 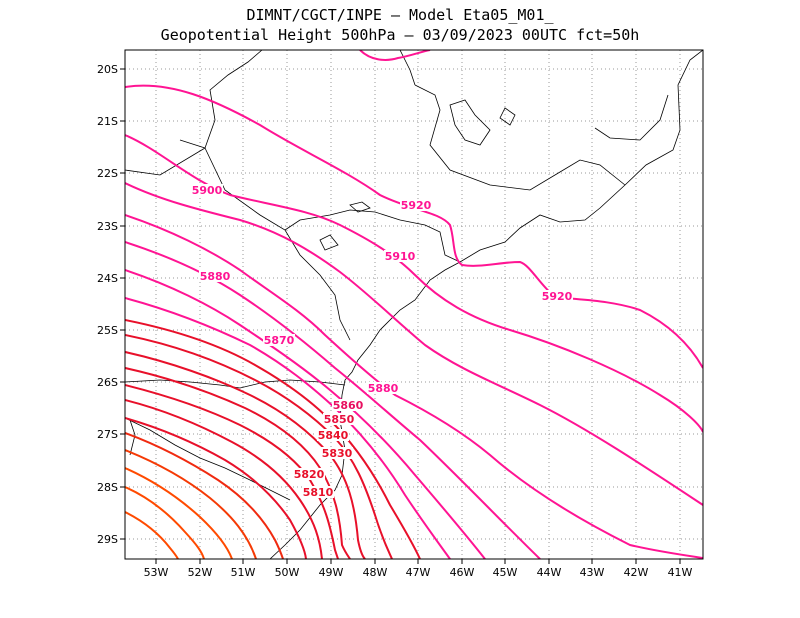 I want to click on lon-tick-label: 44W, so click(x=549, y=572).